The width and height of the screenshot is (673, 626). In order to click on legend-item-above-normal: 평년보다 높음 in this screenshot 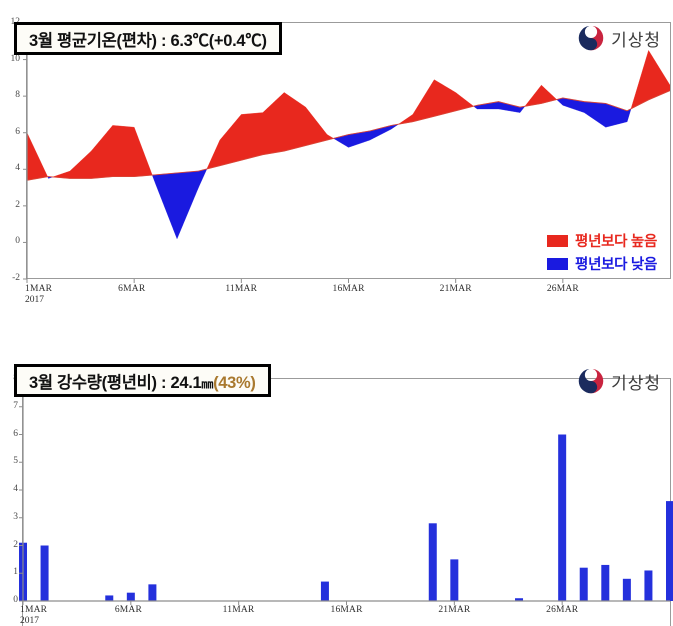, I will do `click(602, 240)`.